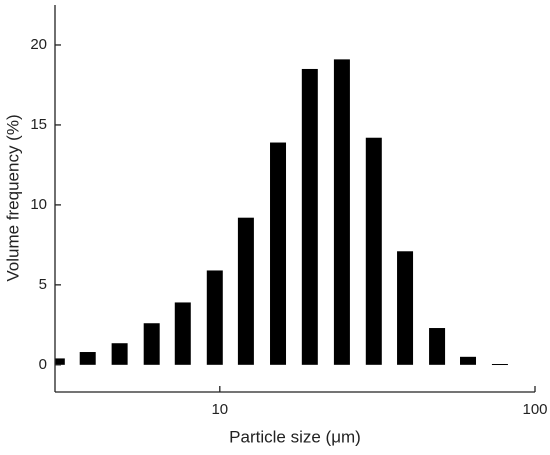 Image resolution: width=550 pixels, height=455 pixels. I want to click on y-tick-label: 5, so click(43, 284).